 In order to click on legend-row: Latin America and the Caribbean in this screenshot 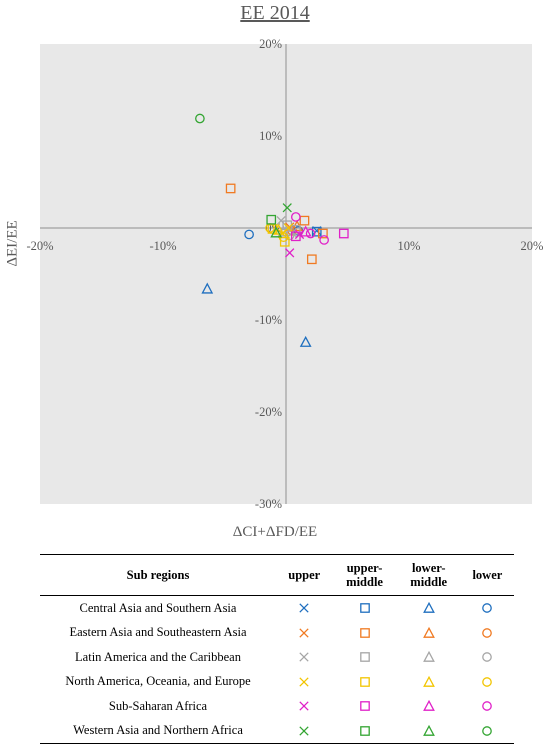, I will do `click(277, 657)`.